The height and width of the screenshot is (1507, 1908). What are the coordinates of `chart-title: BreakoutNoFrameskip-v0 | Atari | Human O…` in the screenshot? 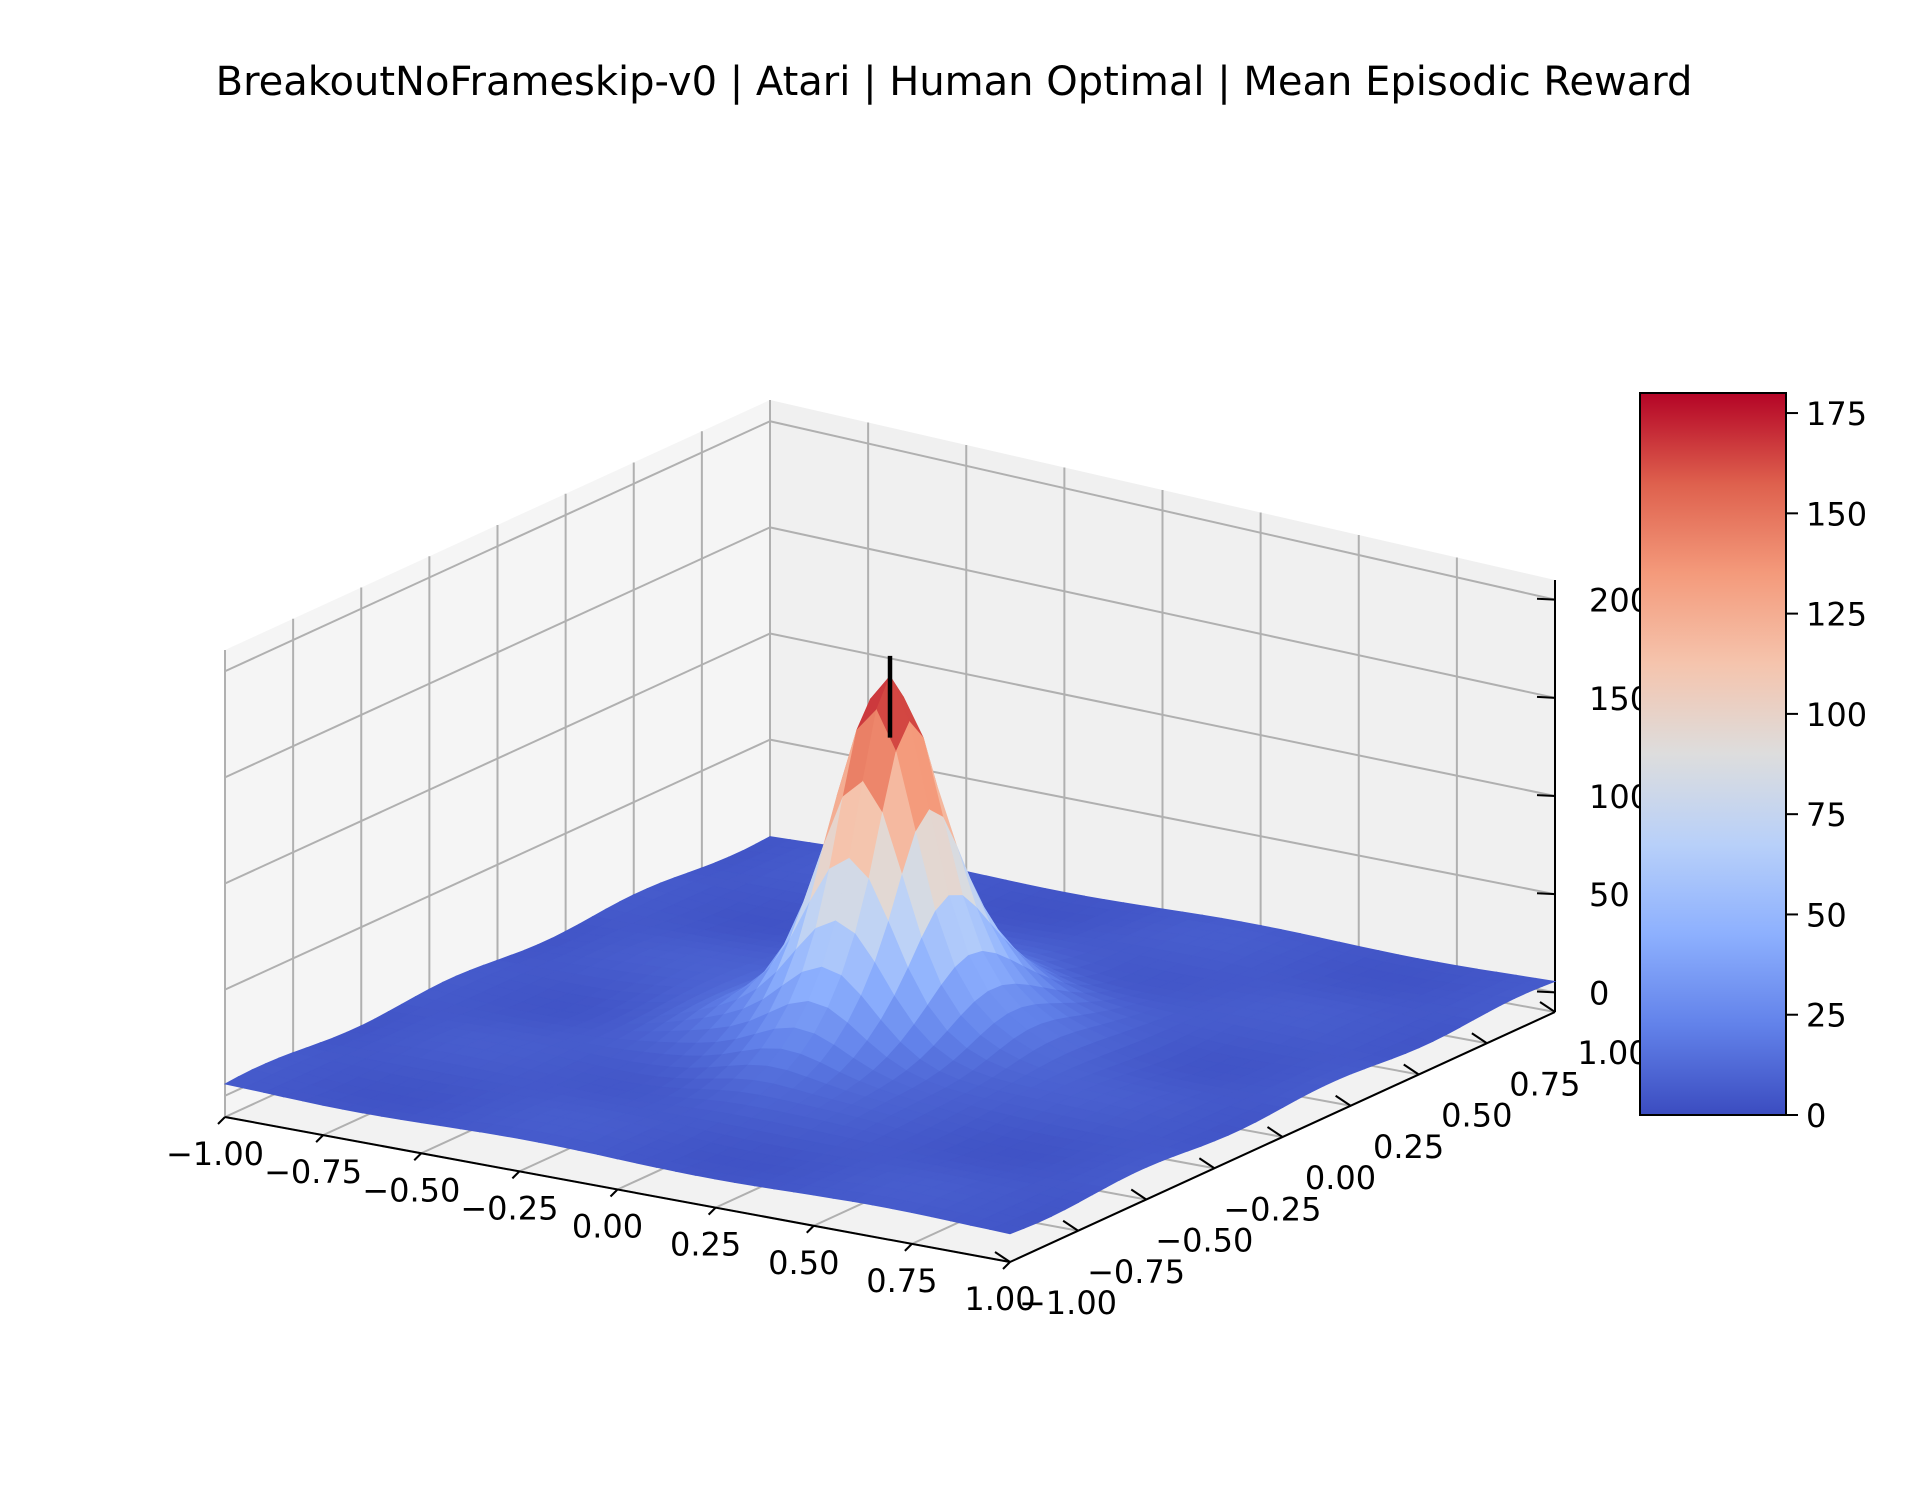 It's located at (954, 82).